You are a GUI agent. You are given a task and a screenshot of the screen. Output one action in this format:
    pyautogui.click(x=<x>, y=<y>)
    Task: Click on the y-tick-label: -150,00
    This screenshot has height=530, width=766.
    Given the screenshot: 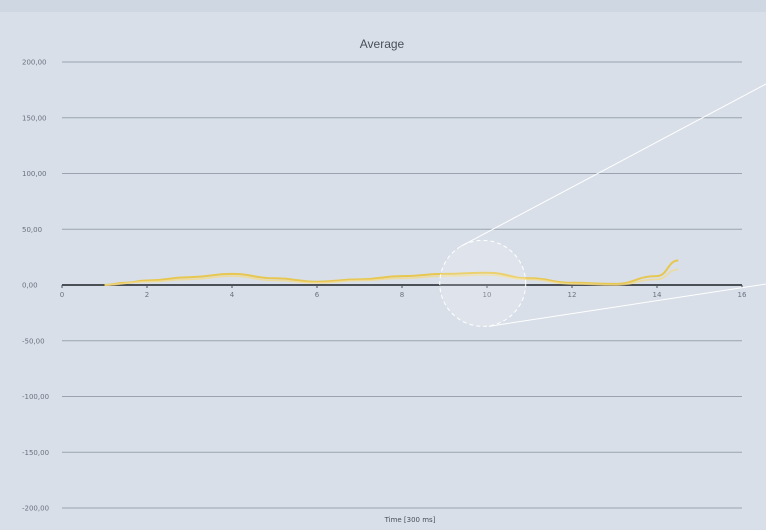 What is the action you would take?
    pyautogui.click(x=35, y=453)
    